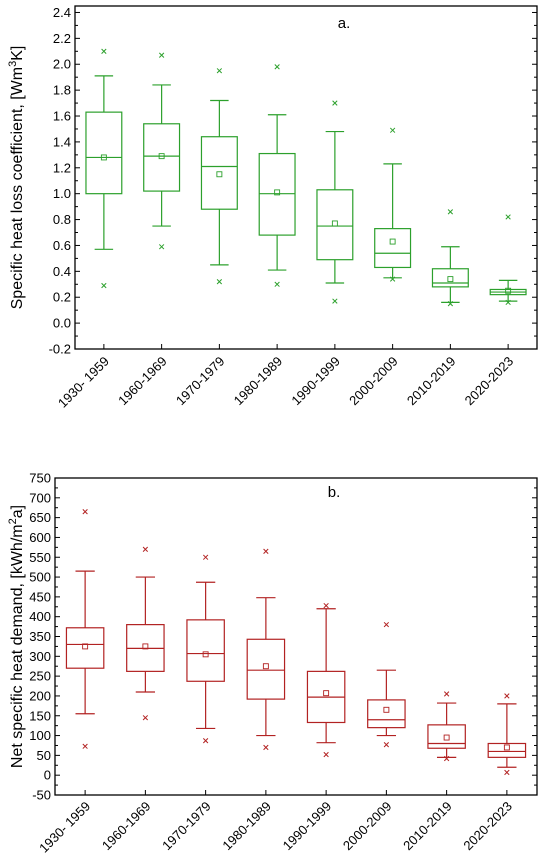 The image size is (550, 863). I want to click on y-tick-label: 300, so click(40, 656).